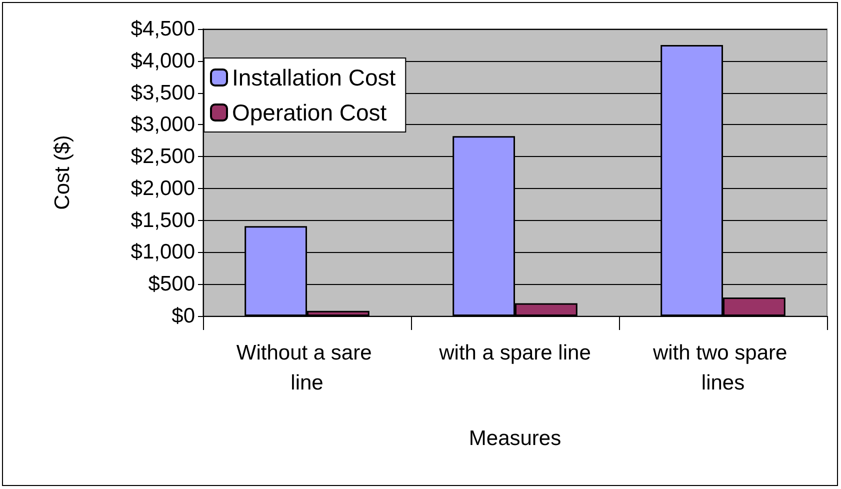 Image resolution: width=841 pixels, height=489 pixels. I want to click on x-axis-title: Measures, so click(515, 438).